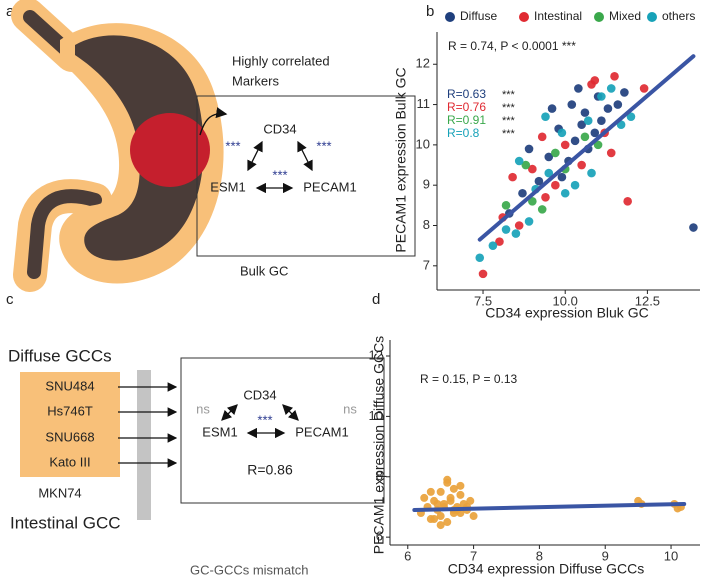 The width and height of the screenshot is (709, 580). What do you see at coordinates (60, 355) in the screenshot?
I see `group-label: Diffuse GCCs` at bounding box center [60, 355].